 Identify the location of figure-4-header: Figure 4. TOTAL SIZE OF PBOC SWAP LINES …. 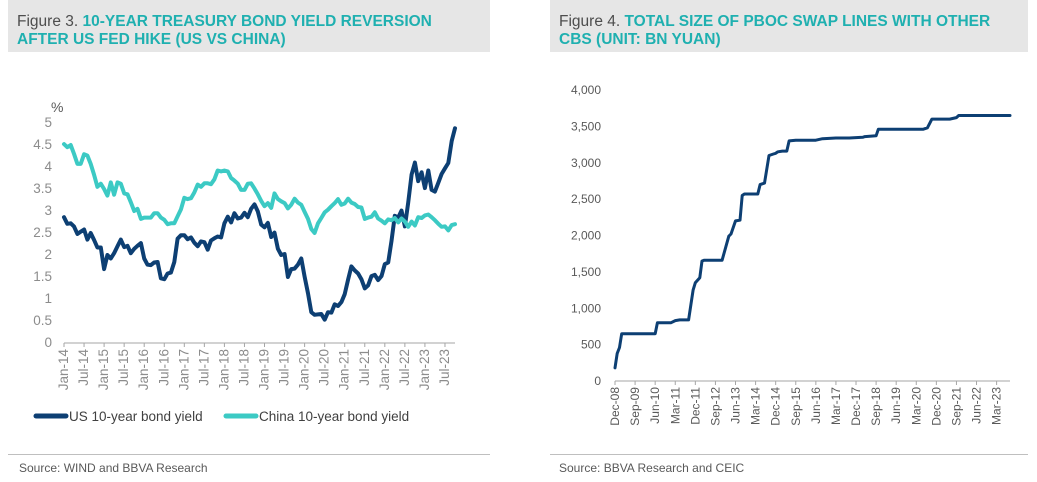
(789, 26).